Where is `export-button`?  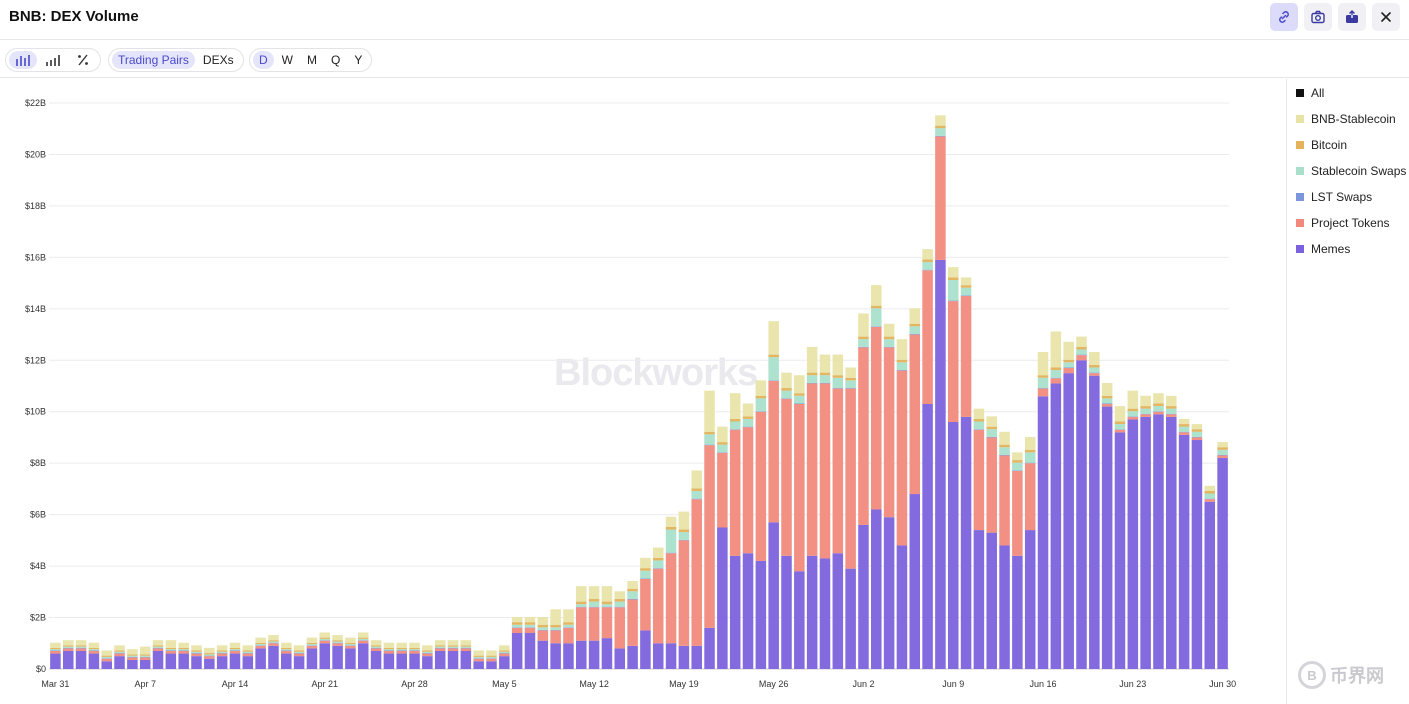
export-button is located at coordinates (1352, 17).